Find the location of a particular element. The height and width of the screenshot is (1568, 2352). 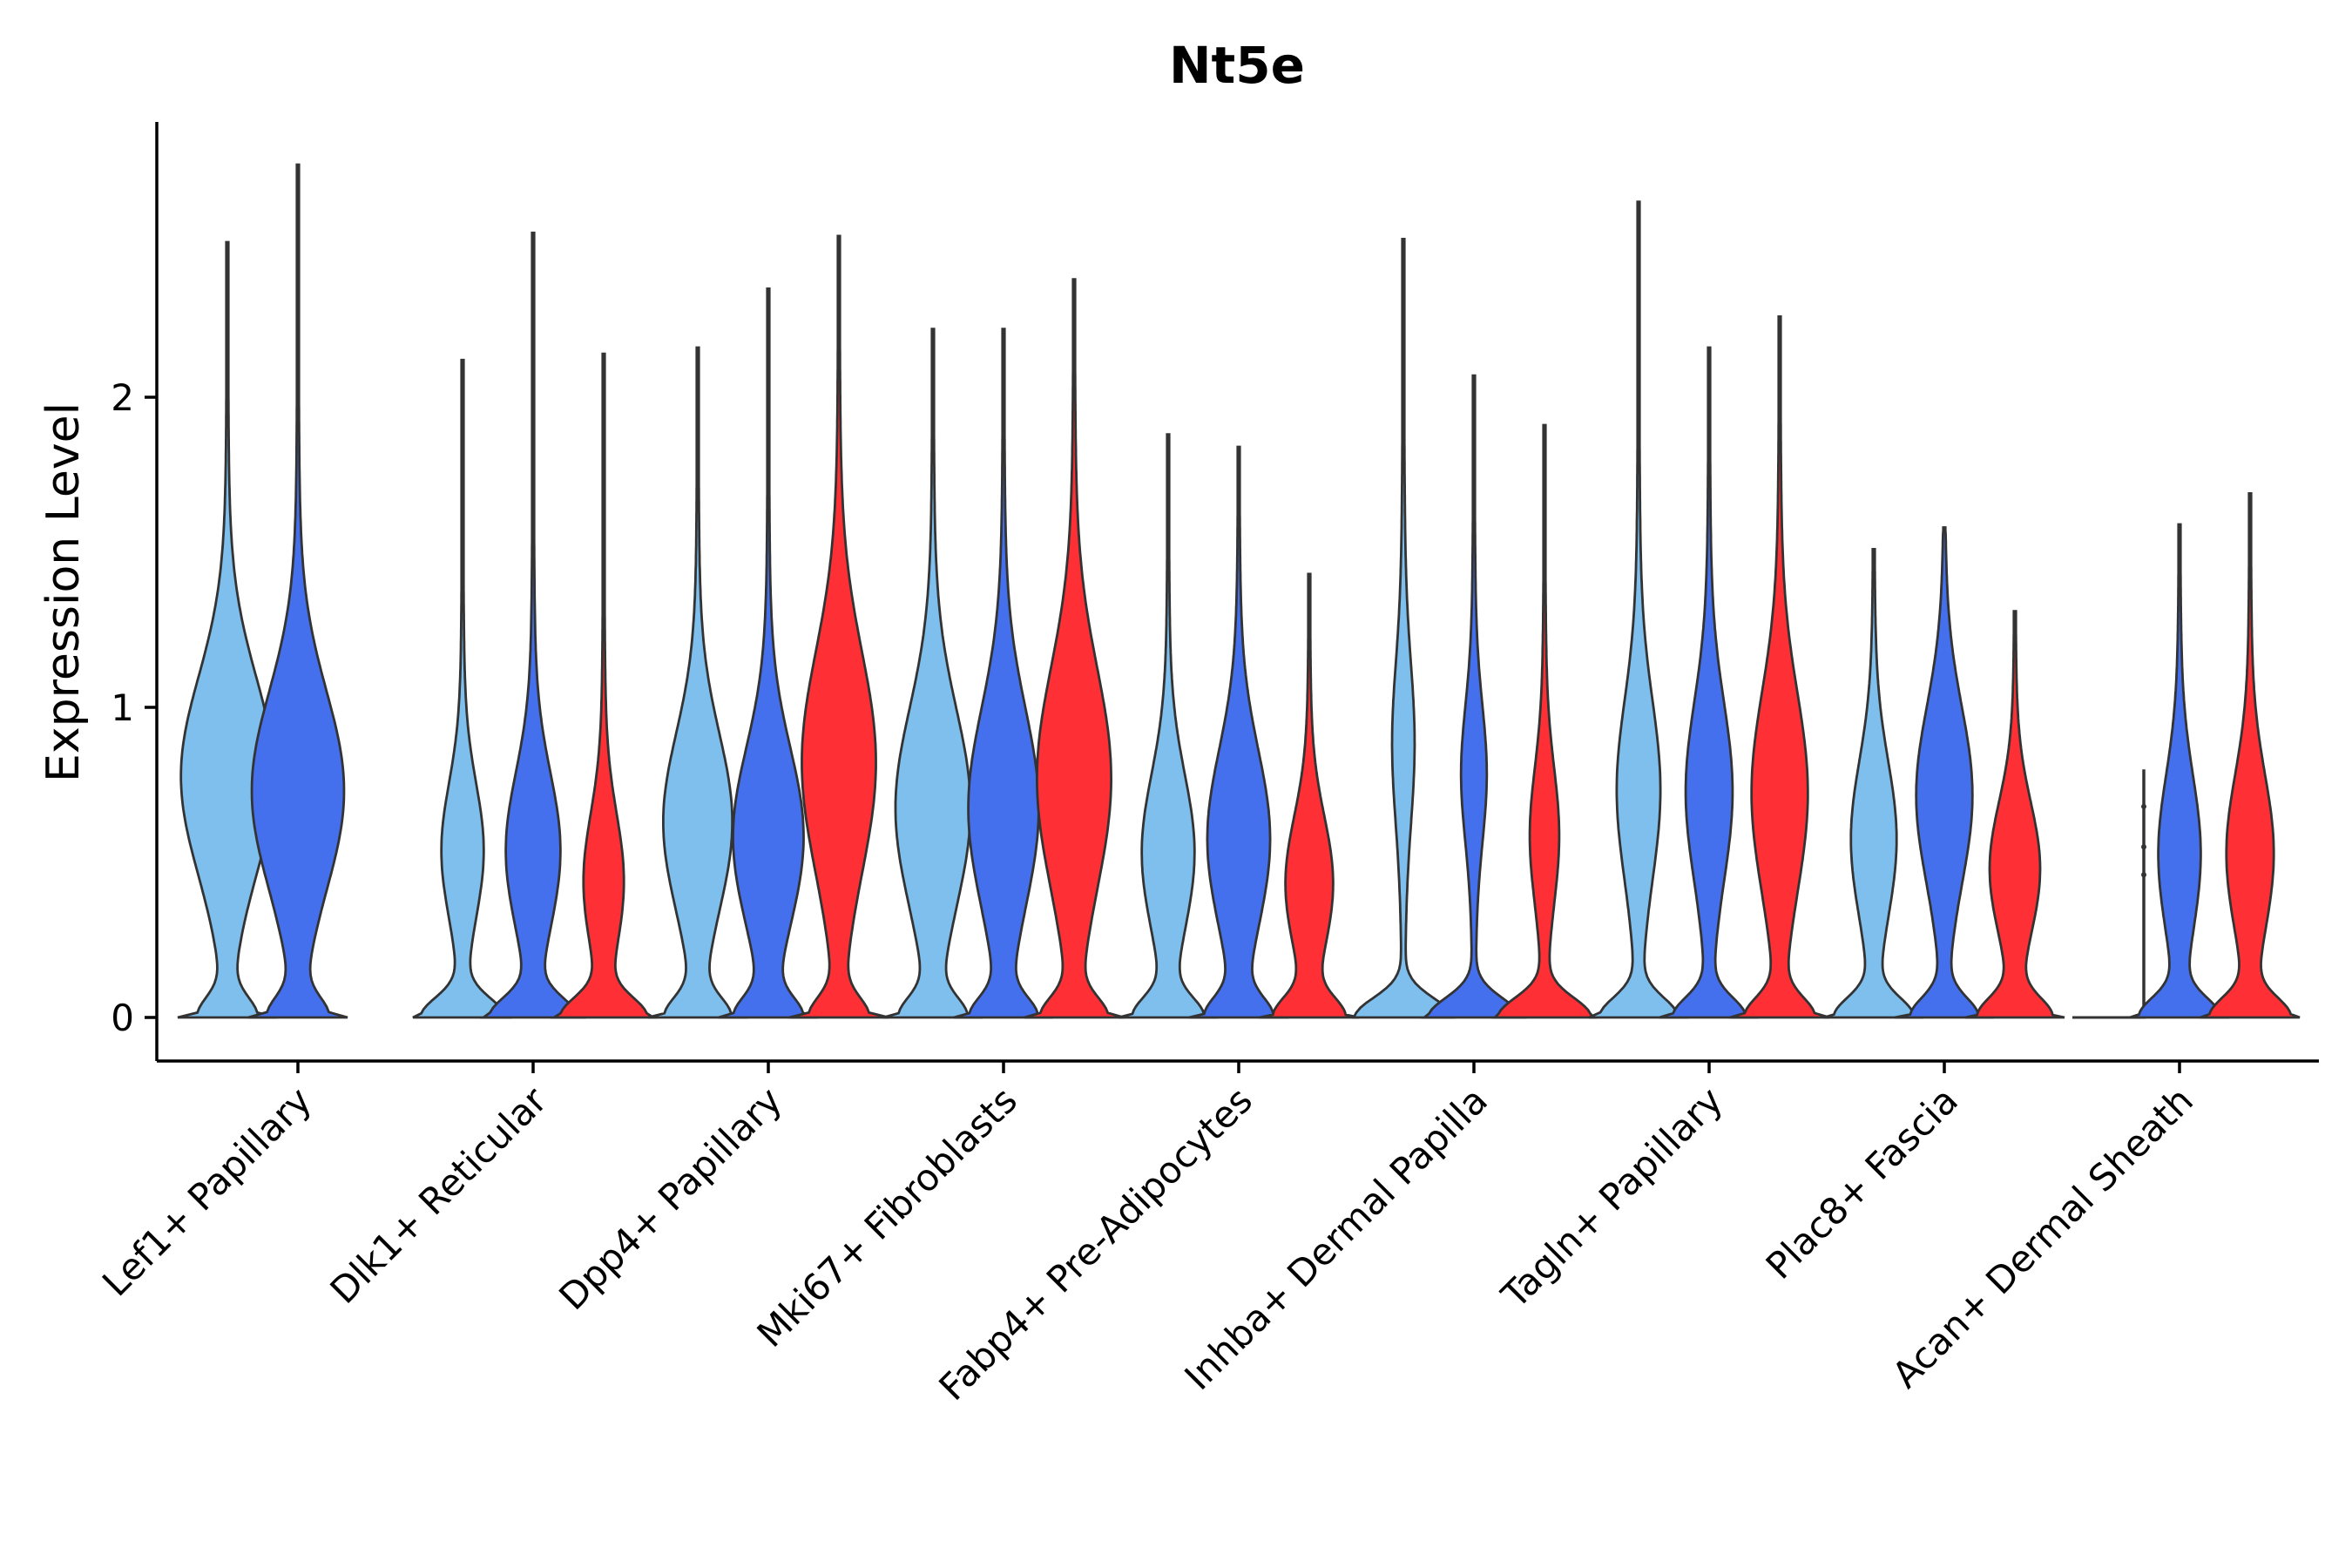

x-tick-label-dlk1-reticular: Dlk1+ Reticular is located at coordinates (439, 1195).